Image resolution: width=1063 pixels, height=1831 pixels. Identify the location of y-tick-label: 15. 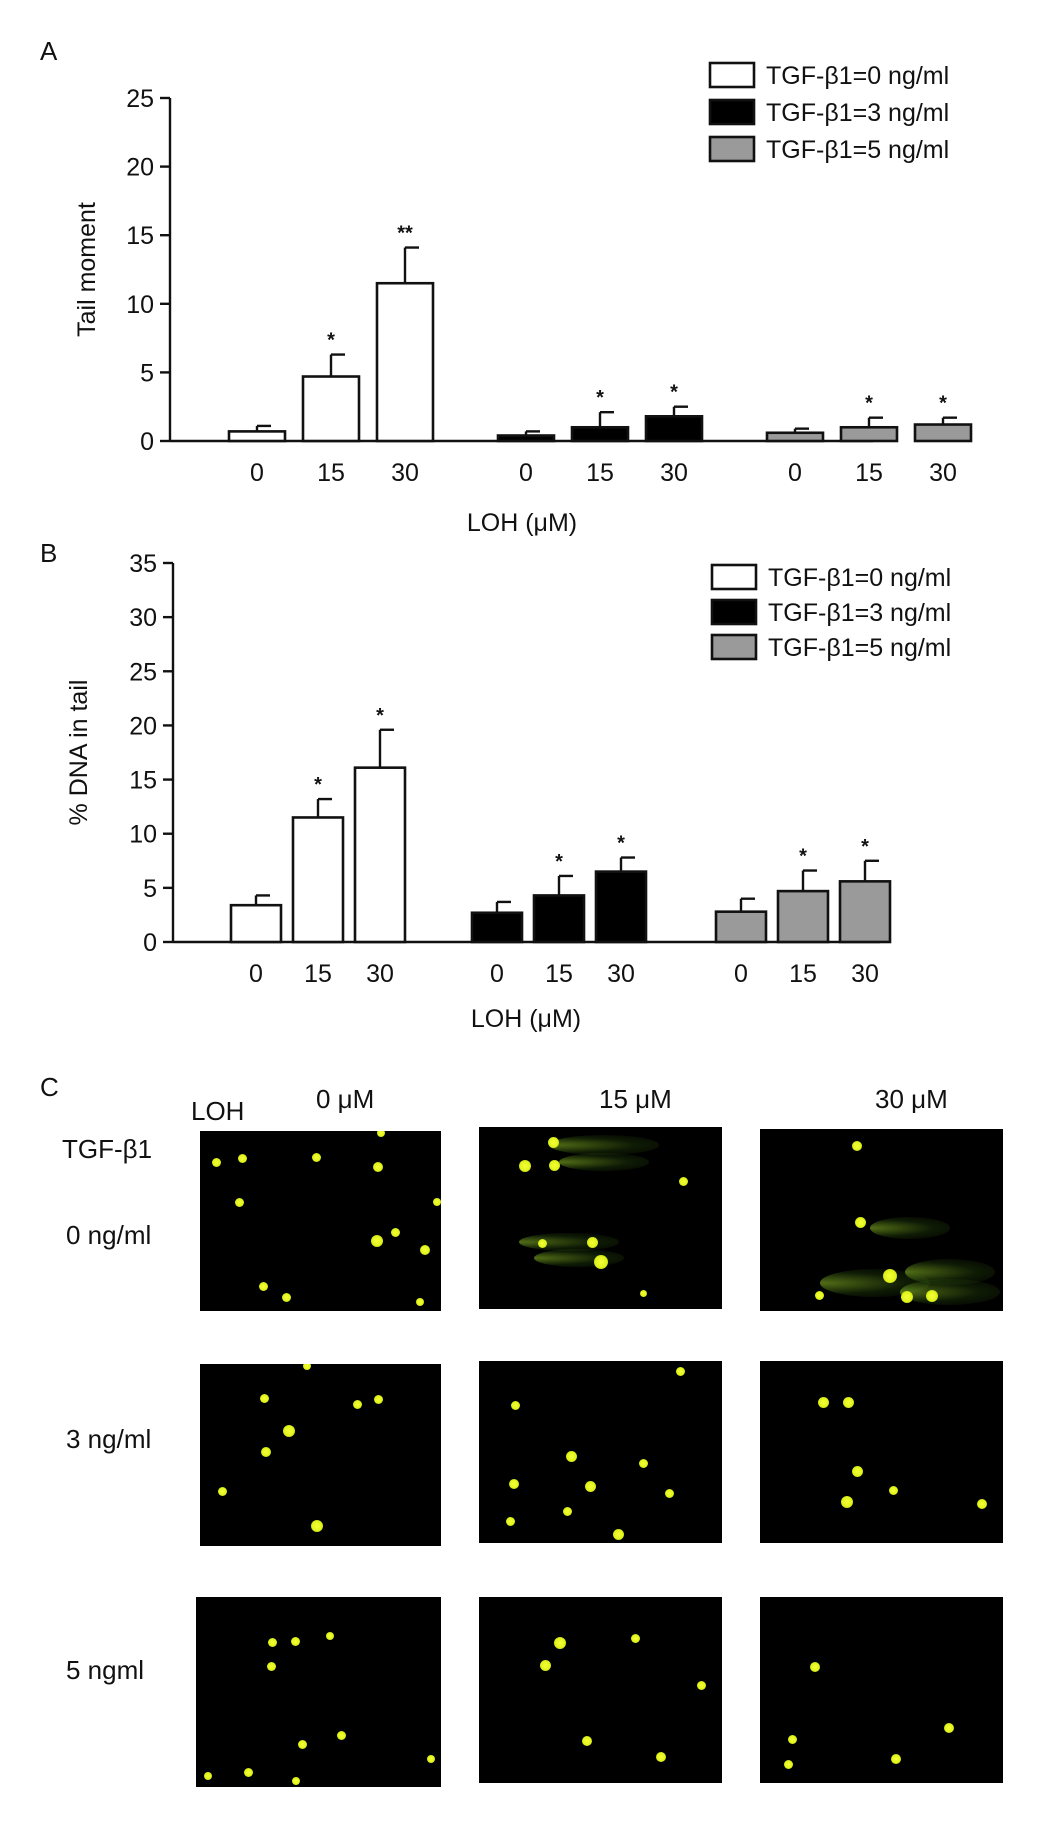
(140, 236).